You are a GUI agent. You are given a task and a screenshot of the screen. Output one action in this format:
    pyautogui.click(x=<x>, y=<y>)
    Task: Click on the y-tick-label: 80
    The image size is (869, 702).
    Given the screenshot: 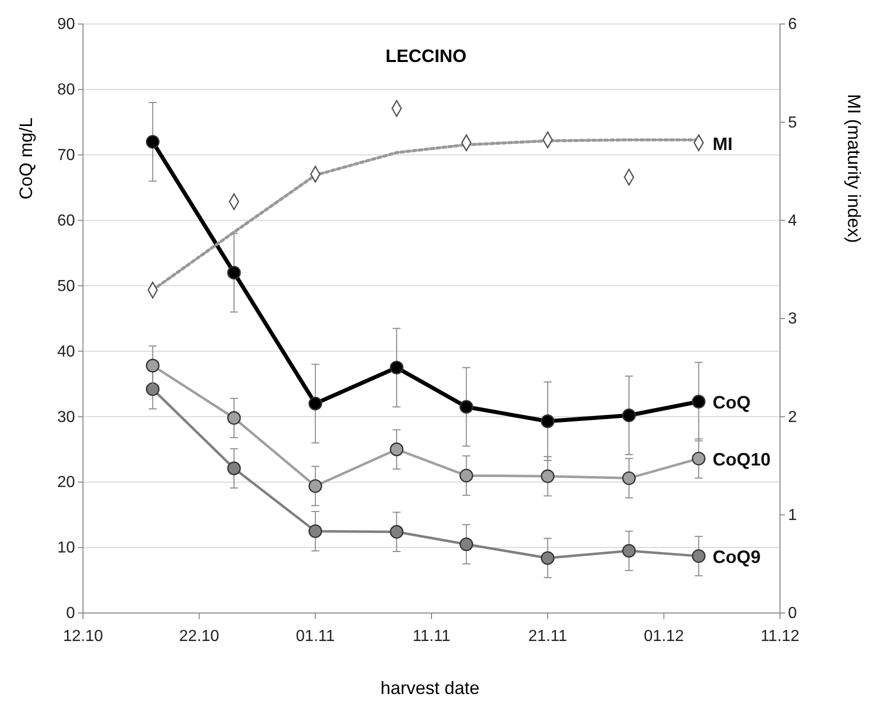 What is the action you would take?
    pyautogui.click(x=66, y=90)
    